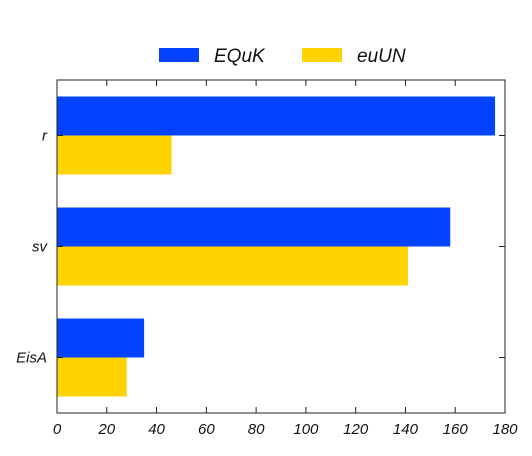 Image resolution: width=532 pixels, height=456 pixels. What do you see at coordinates (31, 358) in the screenshot?
I see `y-tick-label-EisA: EisA` at bounding box center [31, 358].